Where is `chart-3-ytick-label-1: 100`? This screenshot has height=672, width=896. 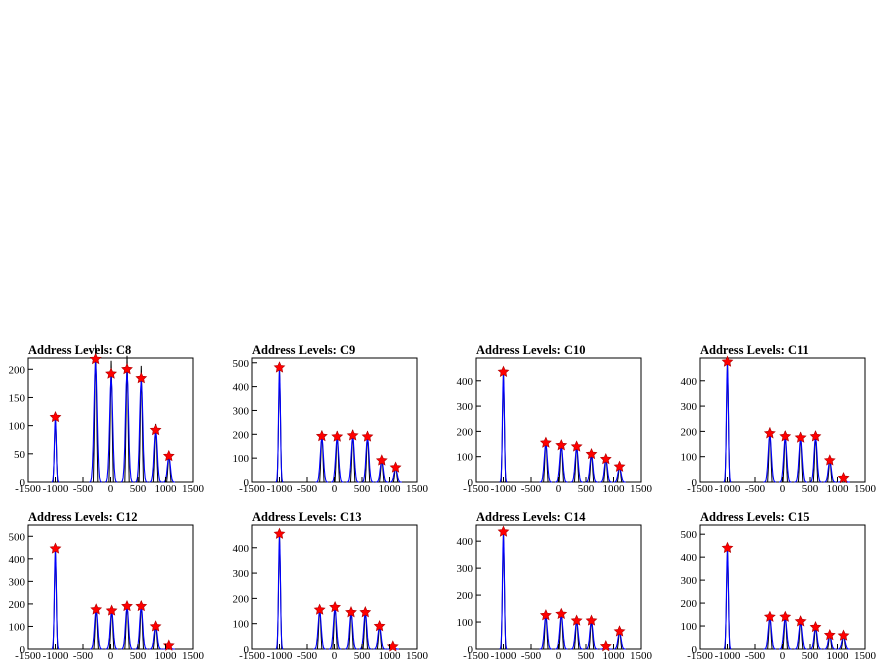 chart-3-ytick-label-1: 100 is located at coordinates (689, 458).